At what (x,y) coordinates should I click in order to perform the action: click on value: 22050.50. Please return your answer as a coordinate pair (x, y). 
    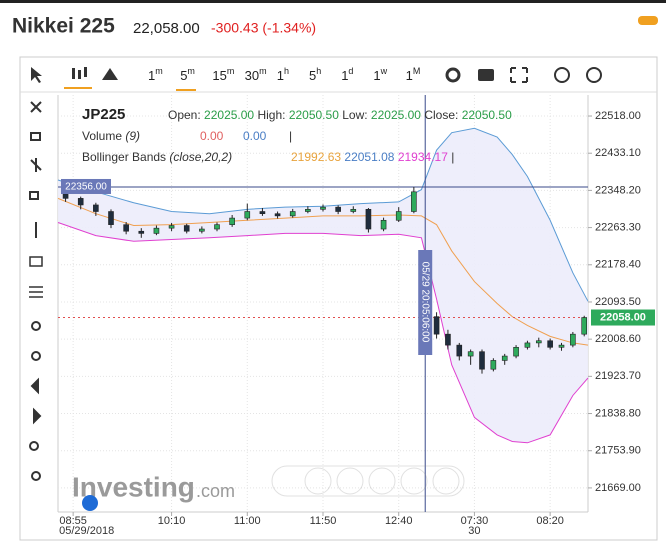
    Looking at the image, I should click on (487, 115).